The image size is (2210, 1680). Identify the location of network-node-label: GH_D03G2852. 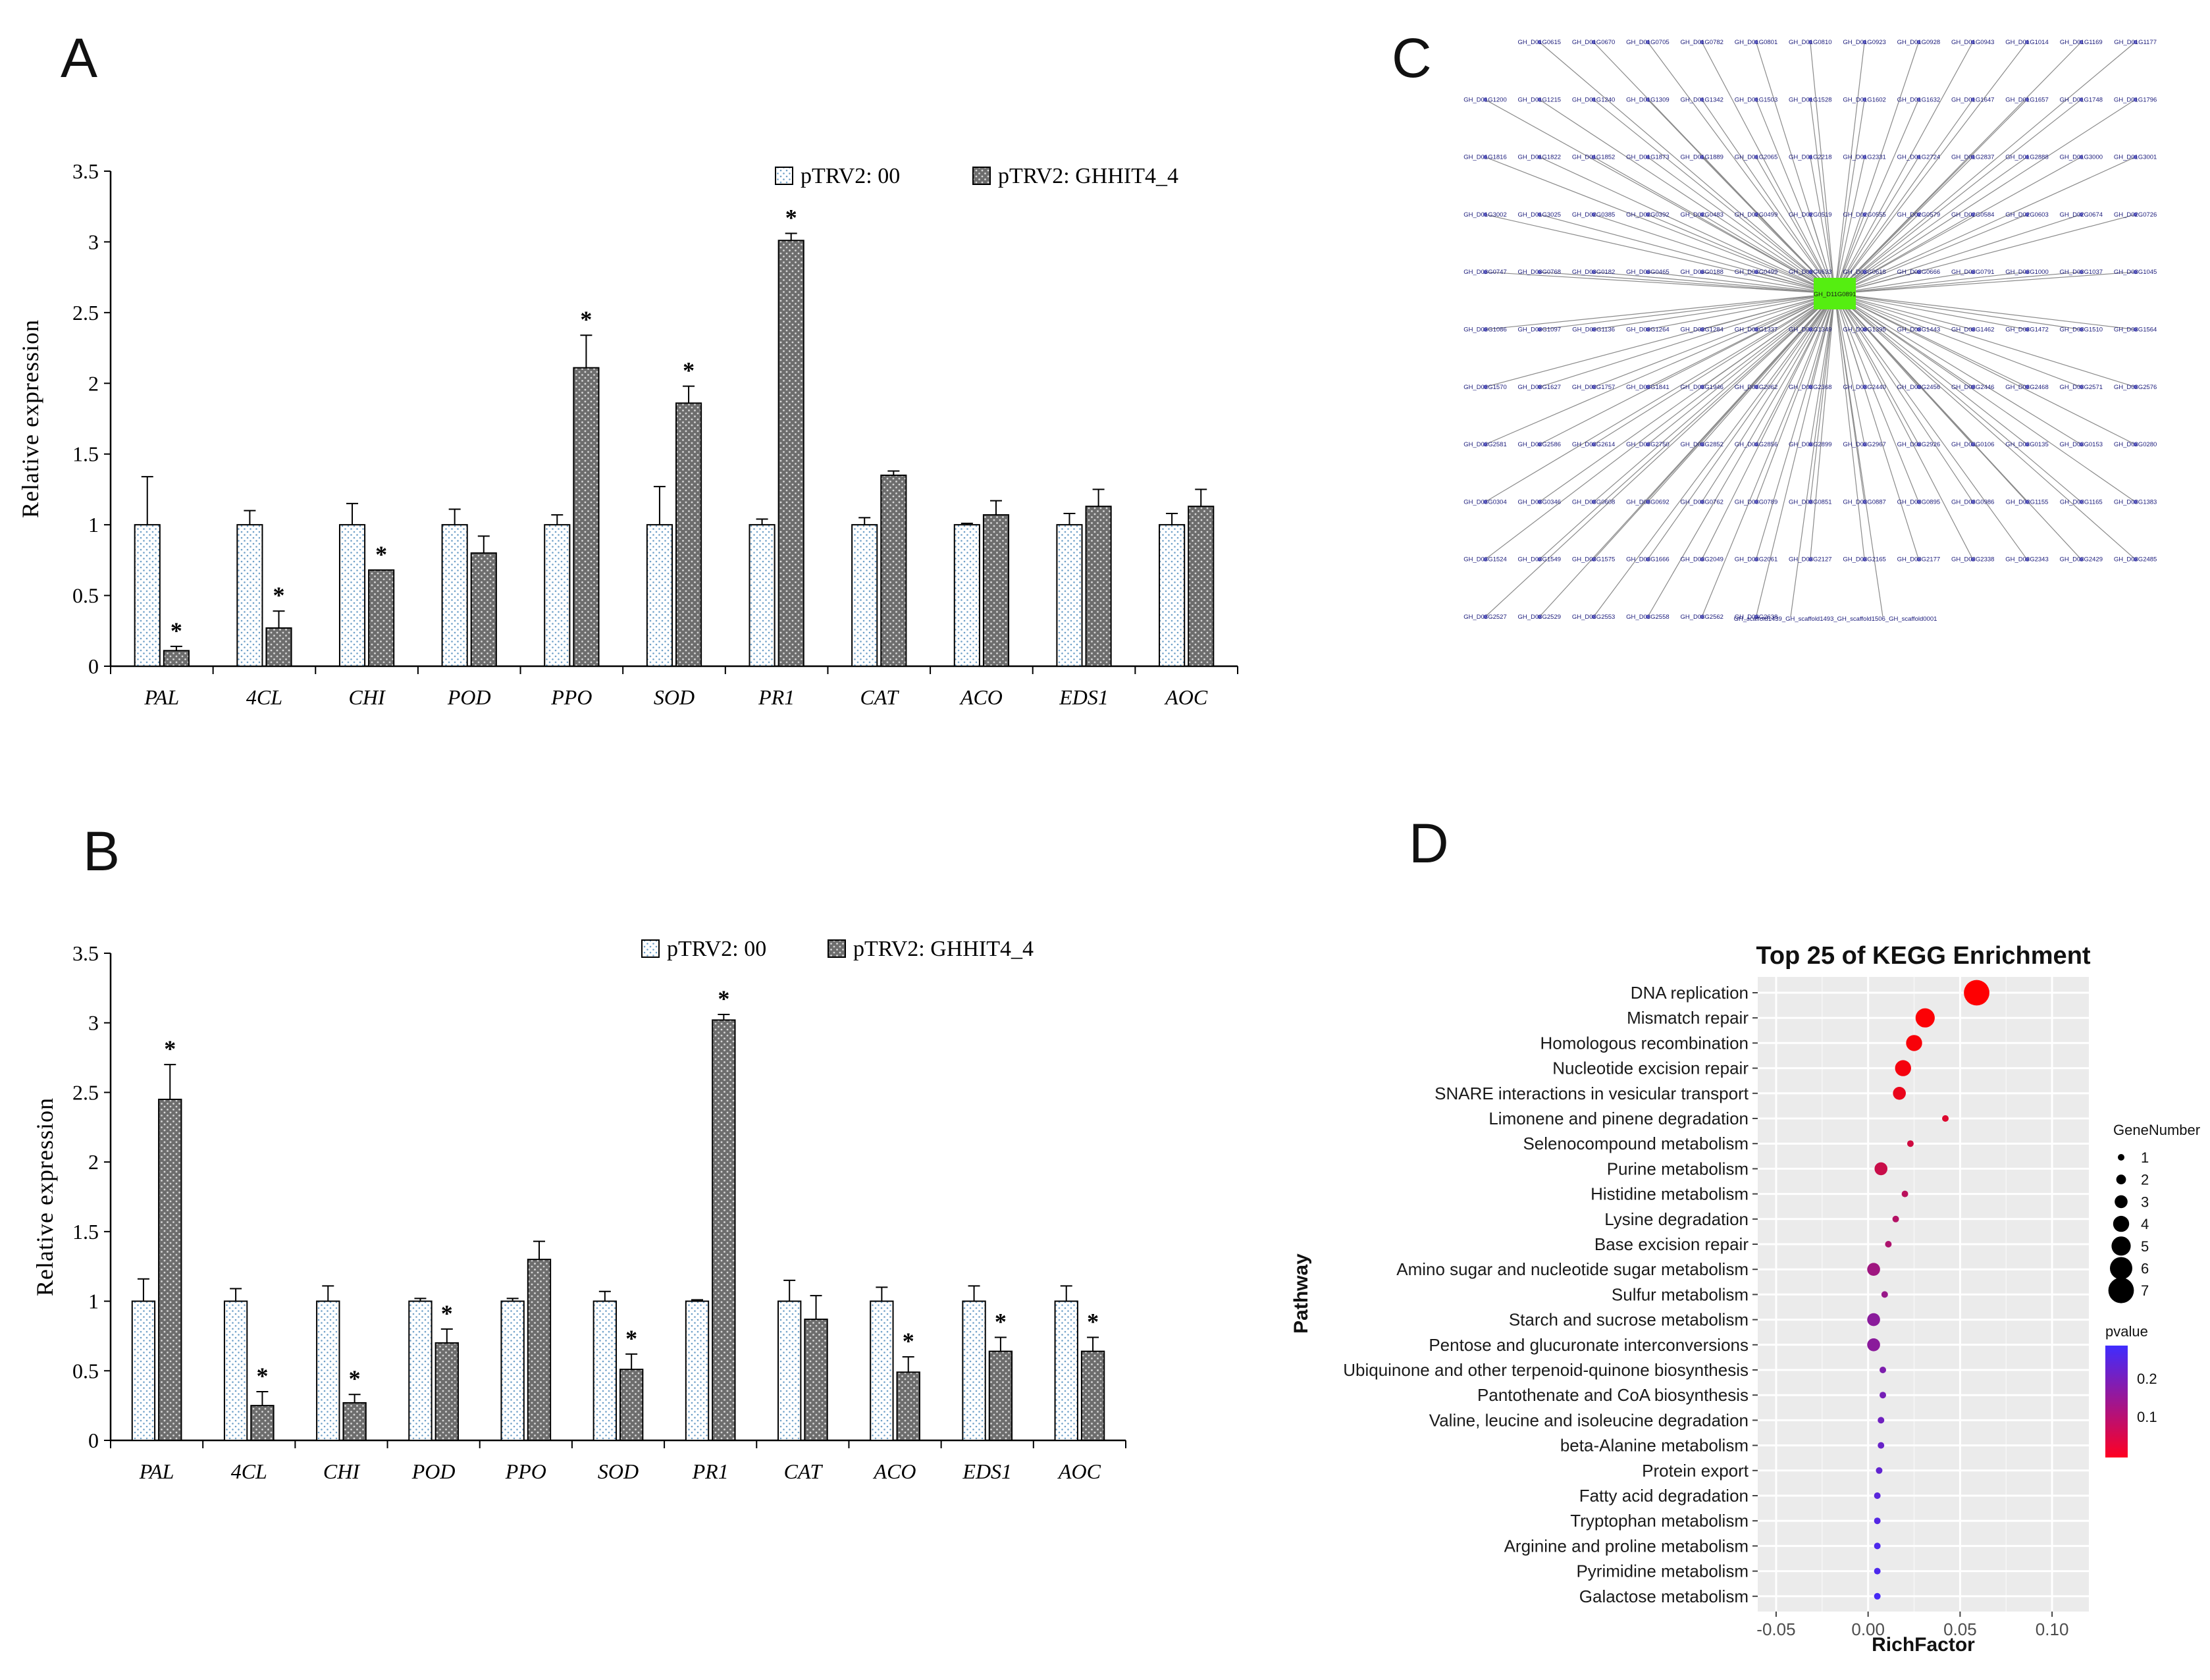
(1701, 444).